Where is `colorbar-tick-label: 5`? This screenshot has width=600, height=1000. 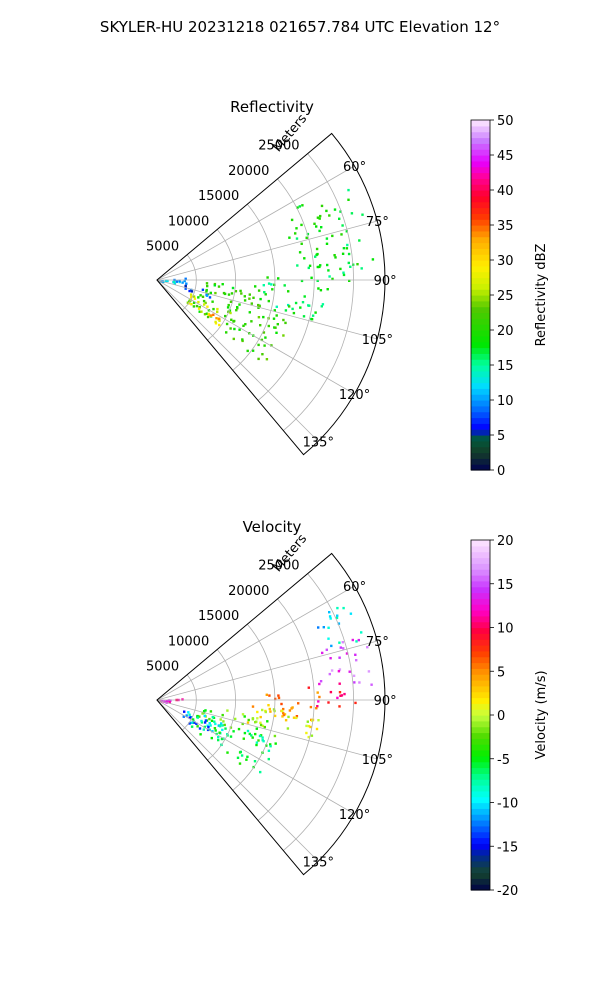
colorbar-tick-label: 5 is located at coordinates (501, 436).